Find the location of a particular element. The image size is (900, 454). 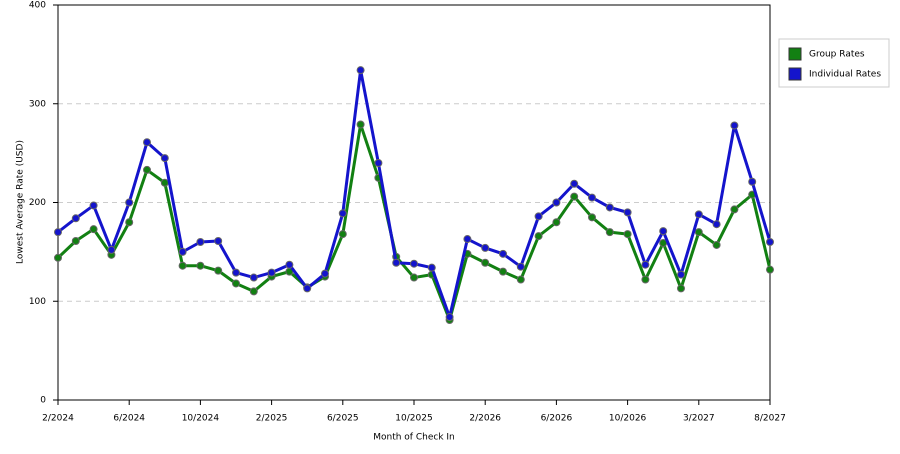

x-tick-label: 6/2024 is located at coordinates (129, 419).